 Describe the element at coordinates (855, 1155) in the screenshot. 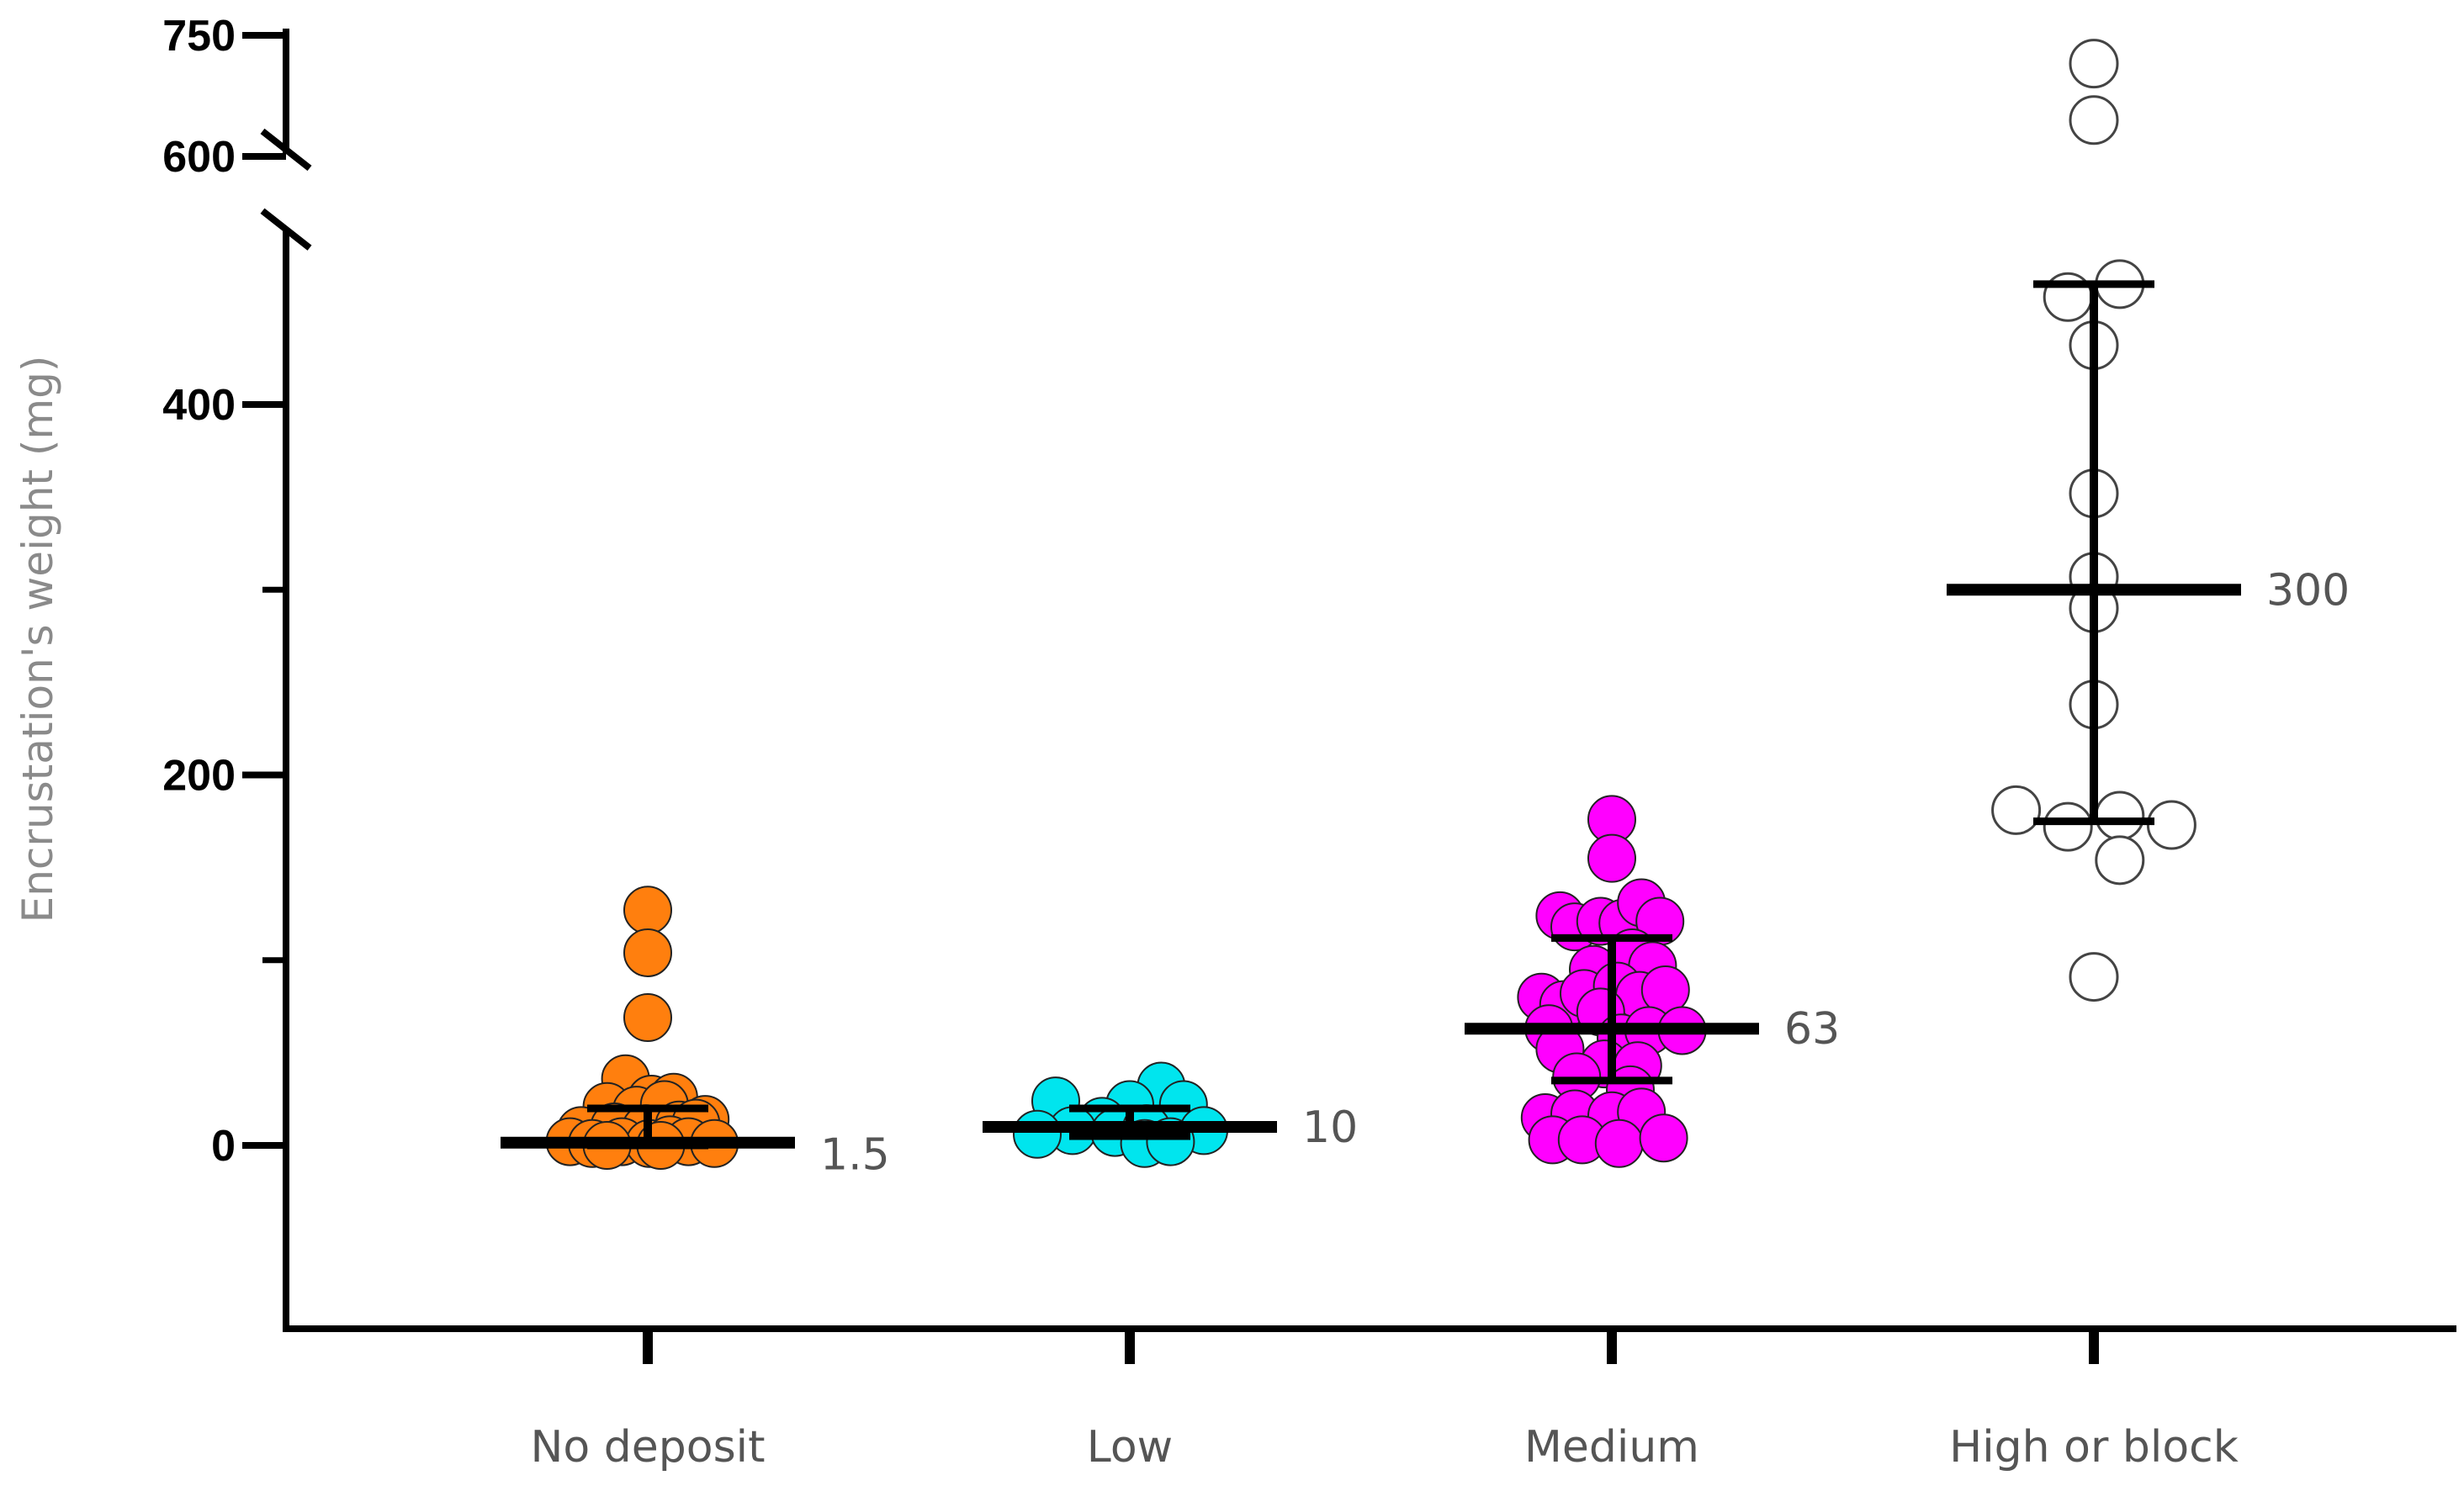

I see `median-value-label: 1.5` at that location.